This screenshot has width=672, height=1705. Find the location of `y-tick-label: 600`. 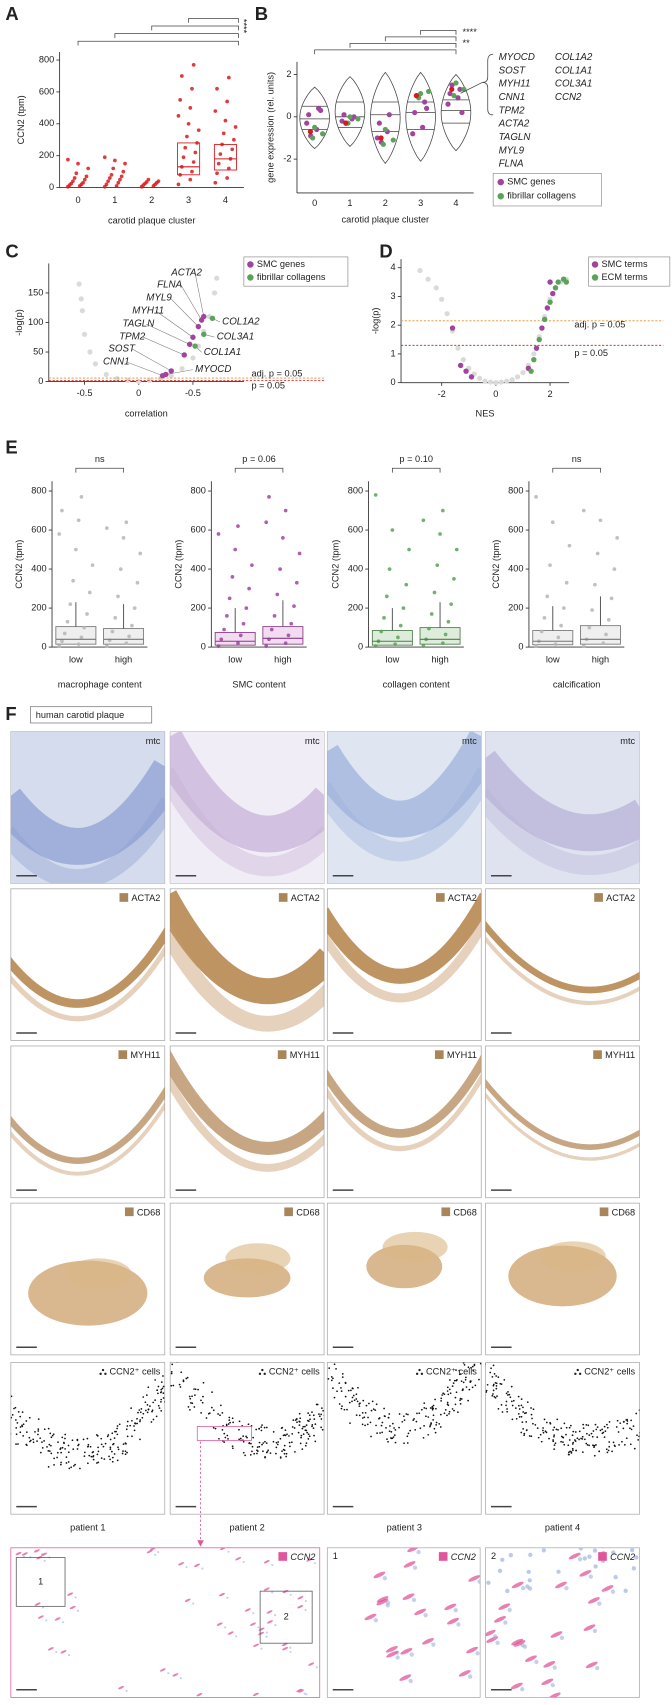

y-tick-label: 600 is located at coordinates (46, 91).